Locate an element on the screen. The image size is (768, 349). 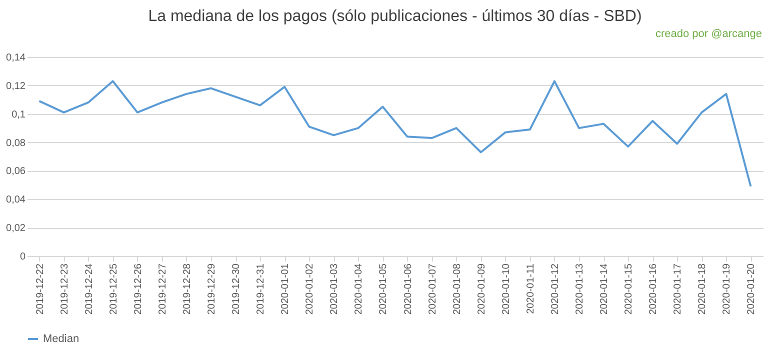
x-tick-label: 2020-01-20 is located at coordinates (752, 289).